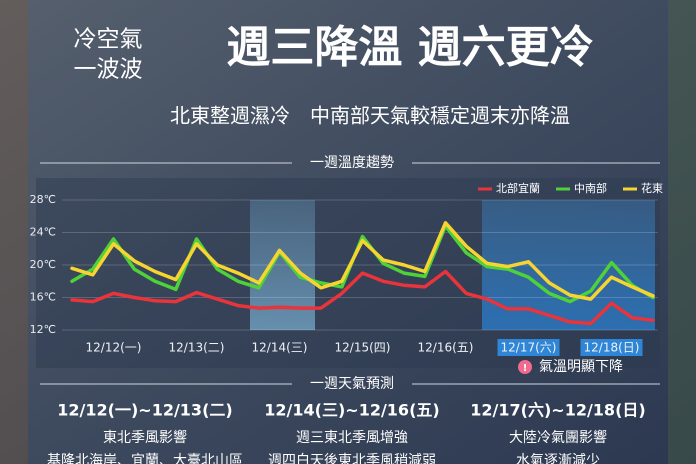  What do you see at coordinates (145, 437) in the screenshot?
I see `forecast-text: 東北季風影響` at bounding box center [145, 437].